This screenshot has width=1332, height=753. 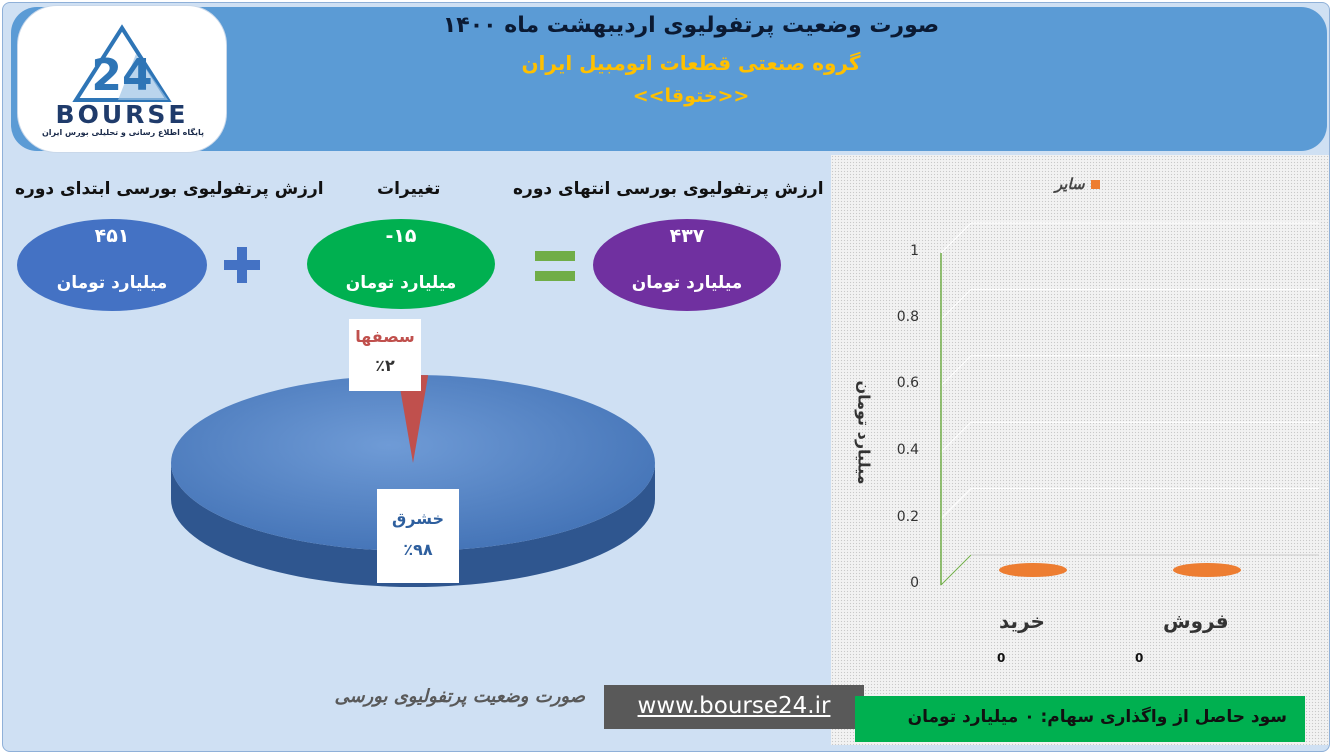 What do you see at coordinates (459, 696) in the screenshot?
I see `footer-caption: صورت وضعیت پرتفولیوی بورسی` at bounding box center [459, 696].